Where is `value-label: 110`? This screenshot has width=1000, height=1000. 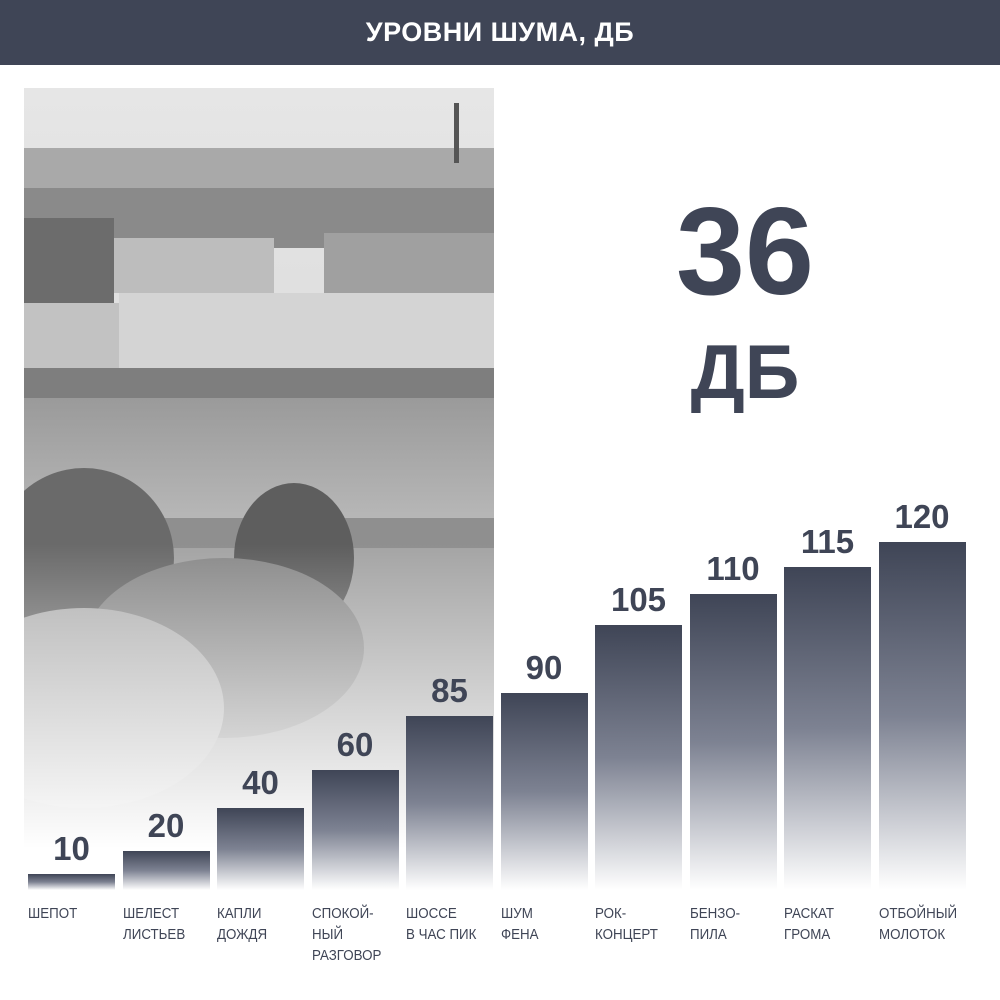 value-label: 110 is located at coordinates (733, 568).